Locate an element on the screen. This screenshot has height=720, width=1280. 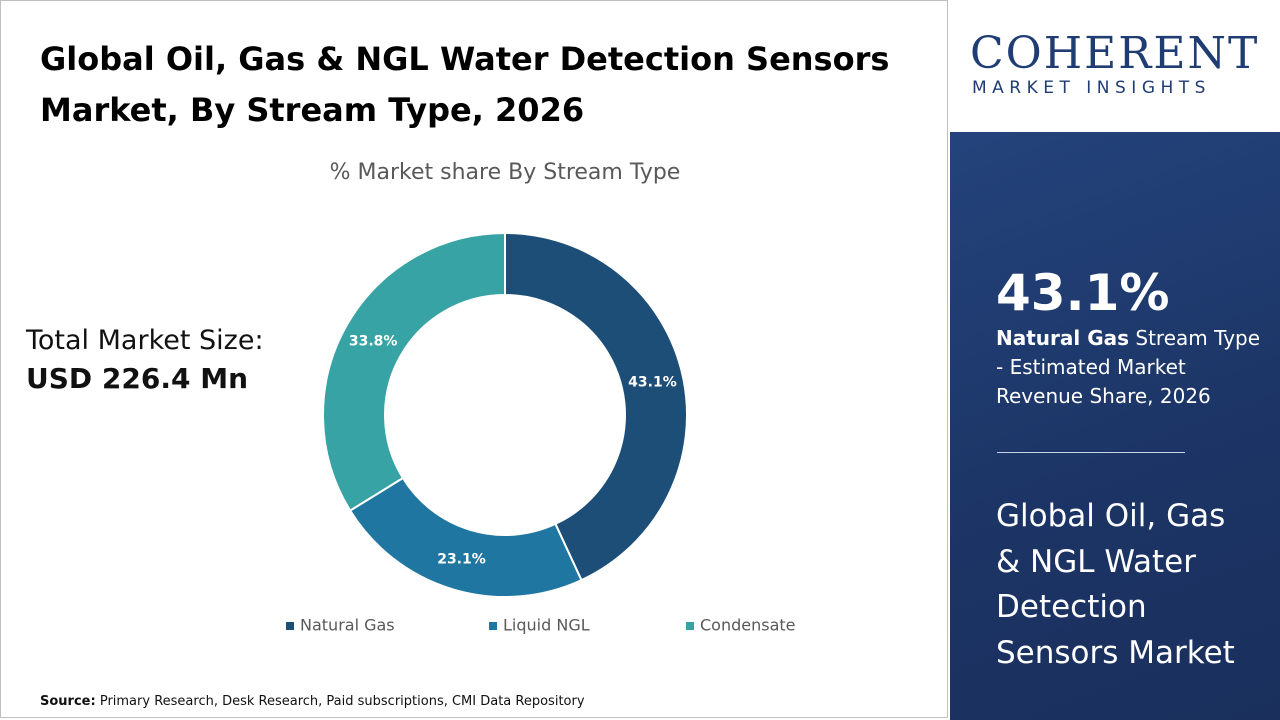
divider is located at coordinates (1091, 452).